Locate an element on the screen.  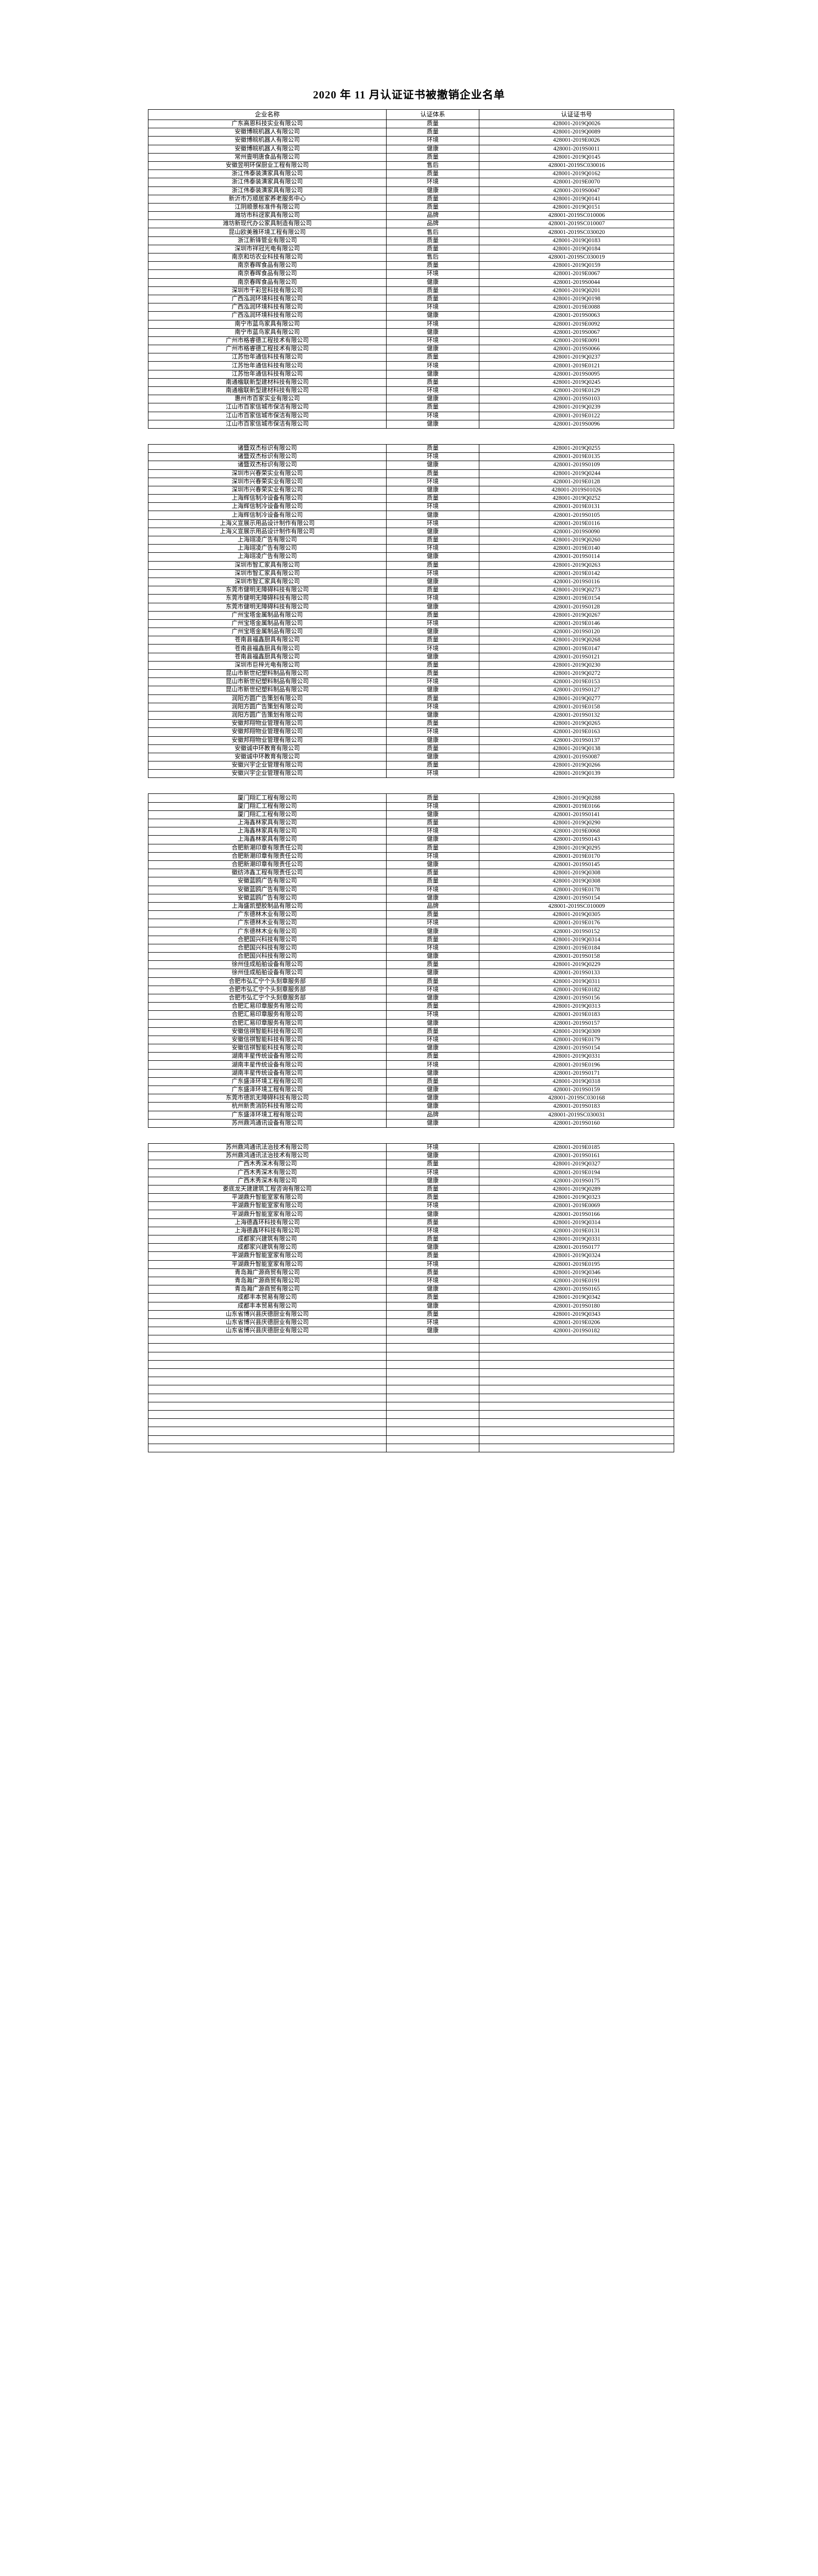
cell-certificate-number: 428001-2019S0095 is located at coordinates (576, 374).